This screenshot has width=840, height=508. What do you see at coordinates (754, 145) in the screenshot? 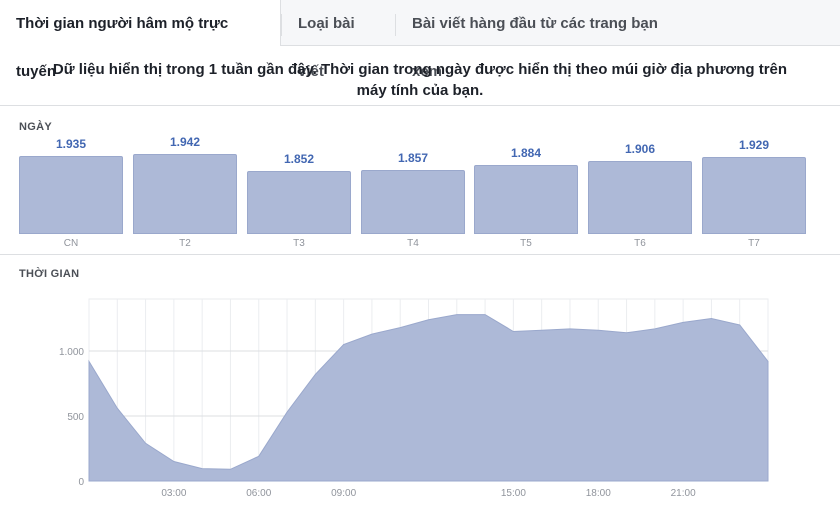
I see `day-value-label: 1.929` at bounding box center [754, 145].